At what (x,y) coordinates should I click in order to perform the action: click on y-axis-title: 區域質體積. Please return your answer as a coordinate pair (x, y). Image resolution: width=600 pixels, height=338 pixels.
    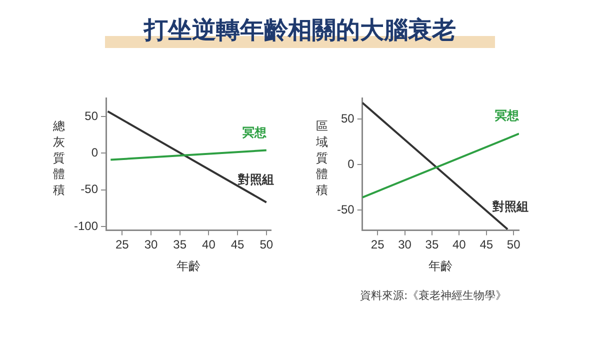
    Looking at the image, I should click on (322, 158).